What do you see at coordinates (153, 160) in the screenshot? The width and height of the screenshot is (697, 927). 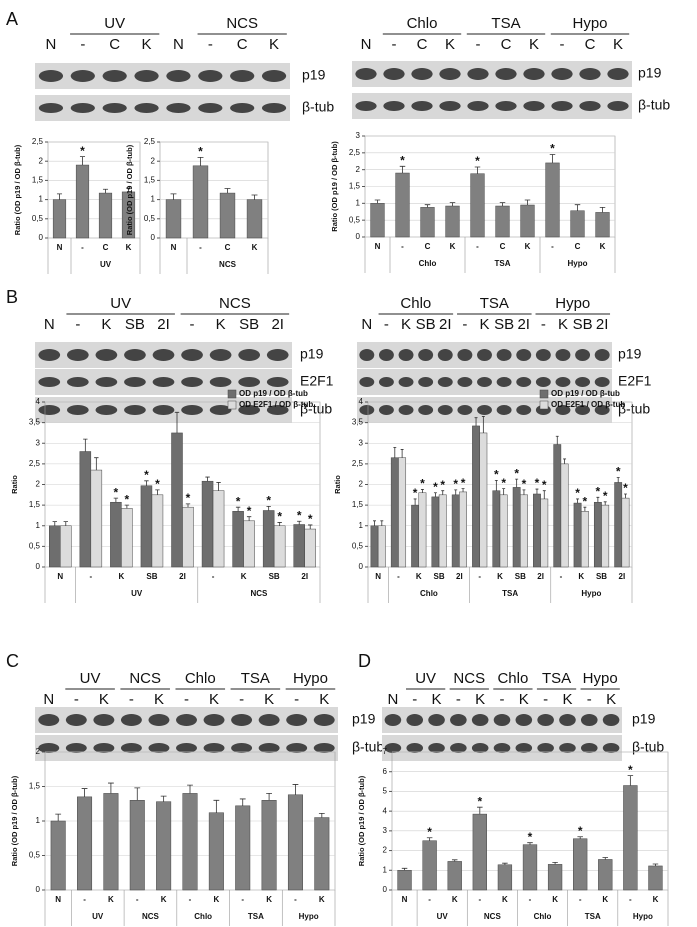 I see `y-tick-label: 2` at bounding box center [153, 160].